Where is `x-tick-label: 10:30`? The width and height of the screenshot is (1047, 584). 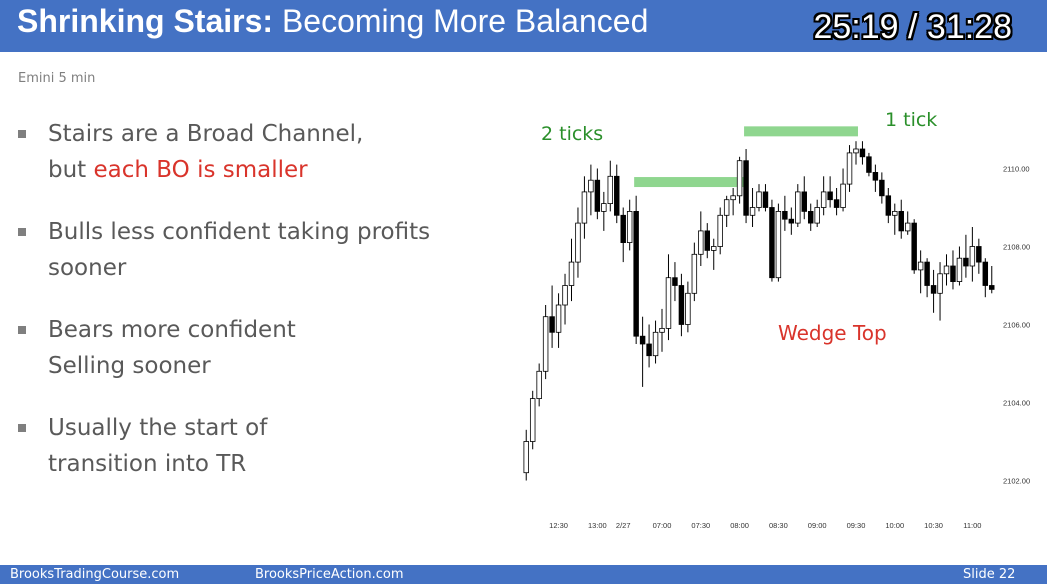
x-tick-label: 10:30 is located at coordinates (933, 525).